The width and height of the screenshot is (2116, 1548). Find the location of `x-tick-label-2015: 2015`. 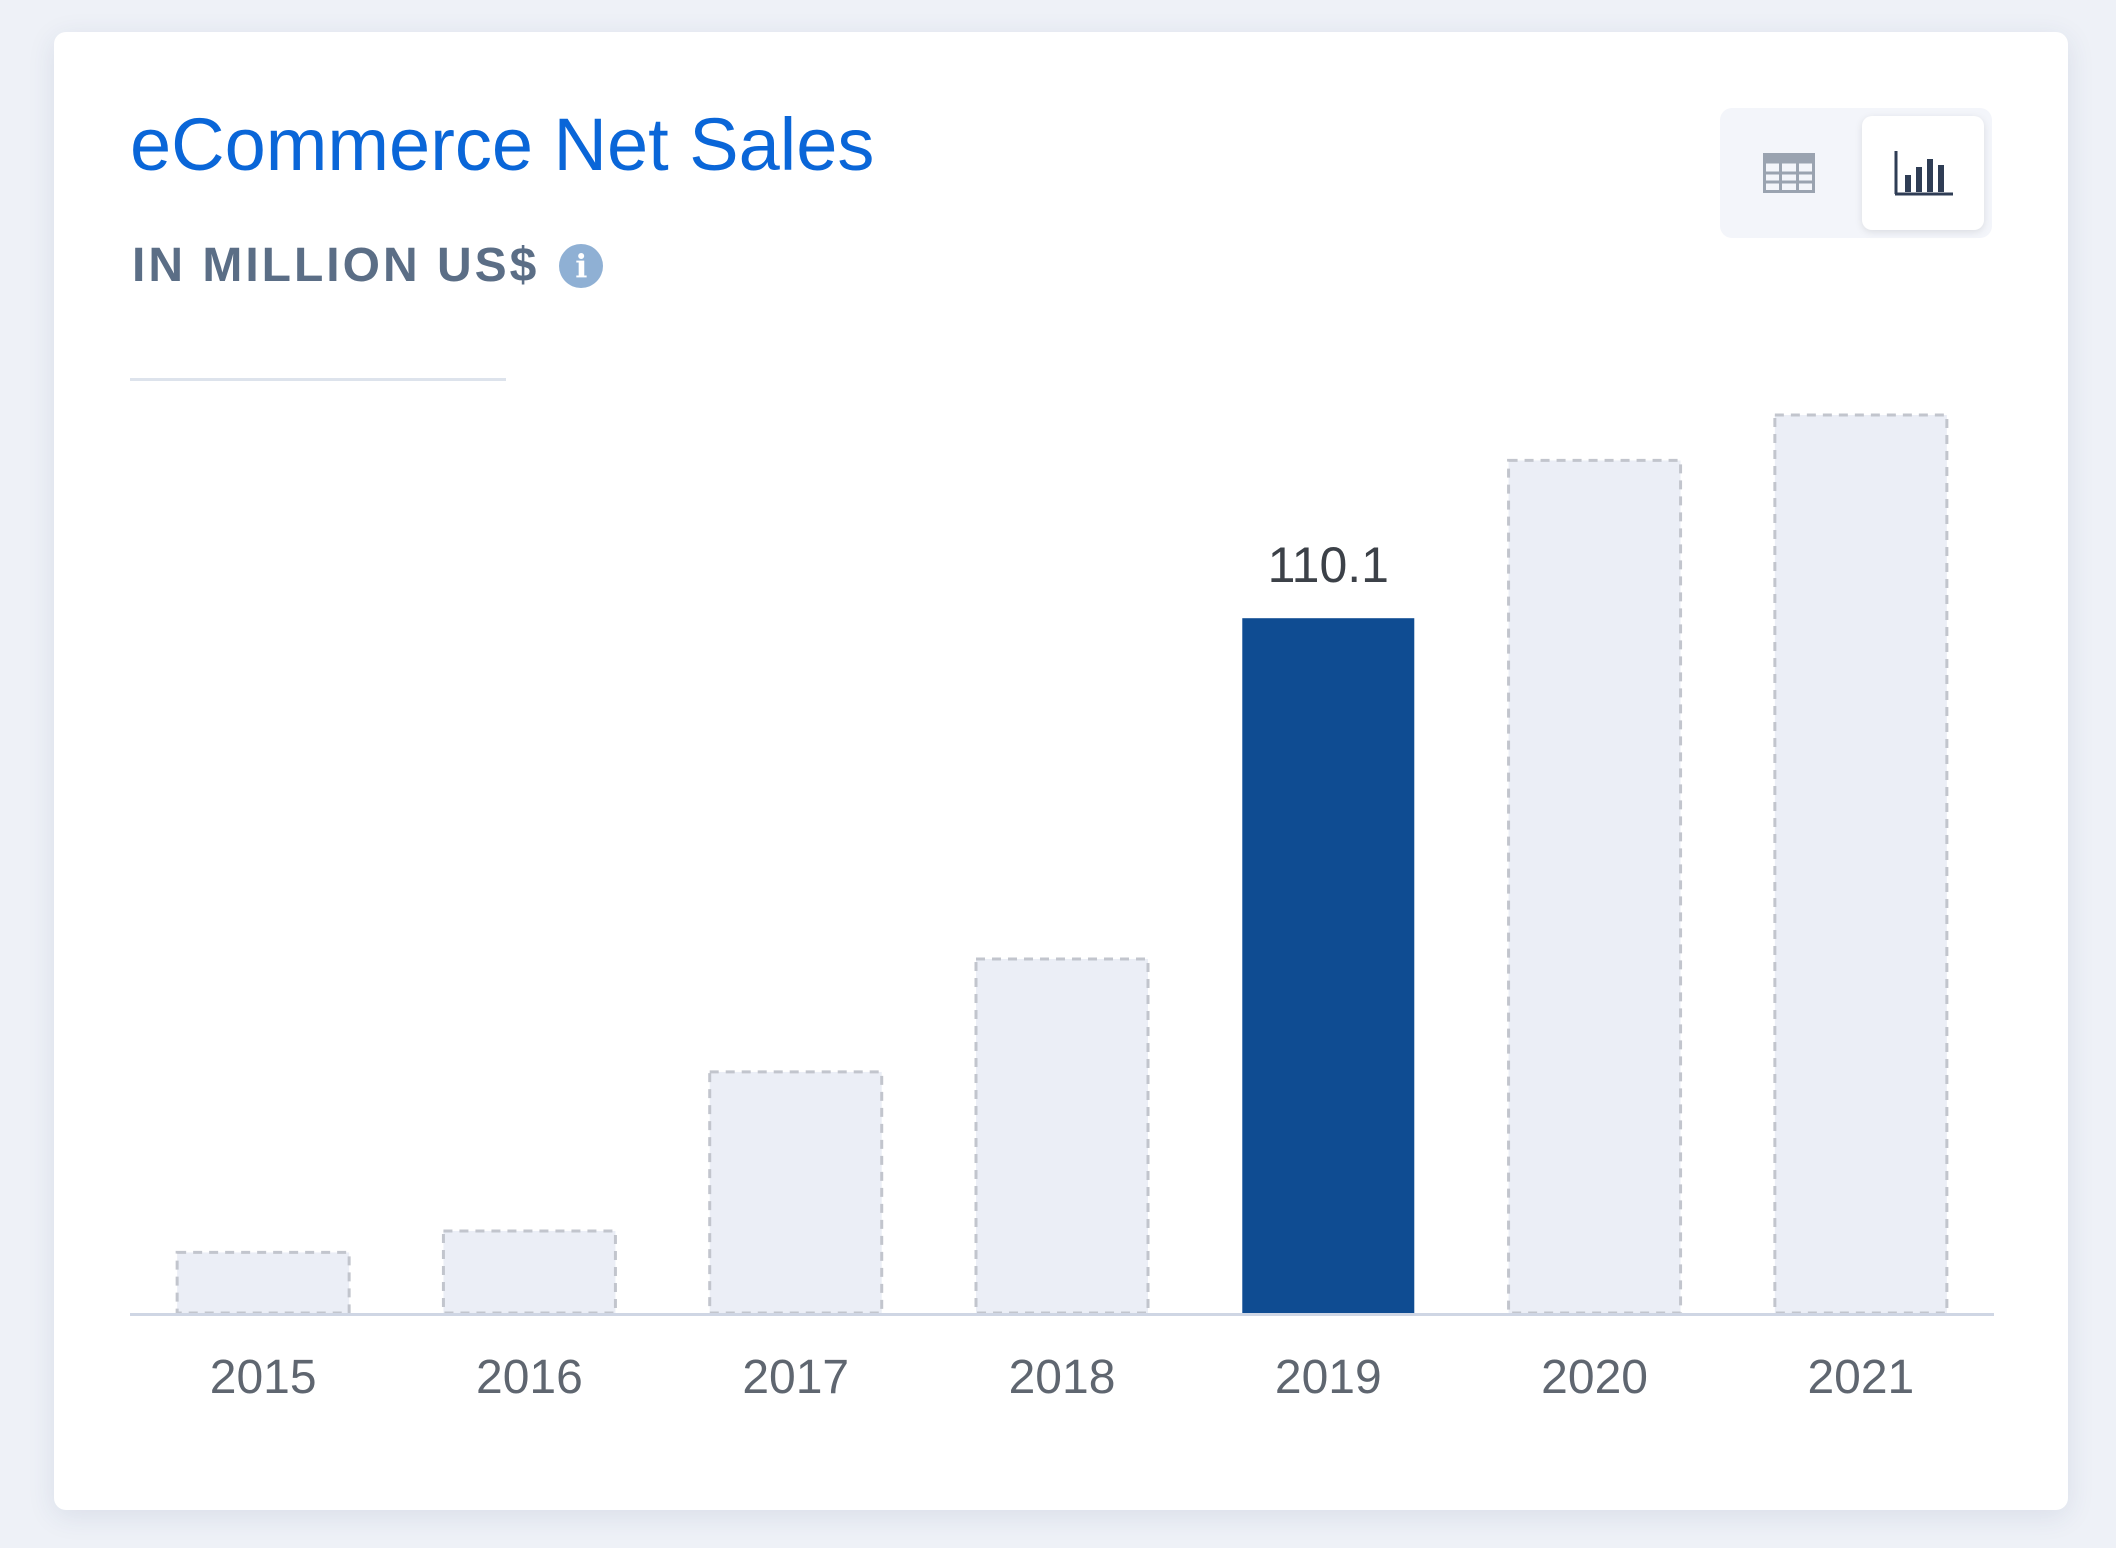

x-tick-label-2015: 2015 is located at coordinates (263, 1377).